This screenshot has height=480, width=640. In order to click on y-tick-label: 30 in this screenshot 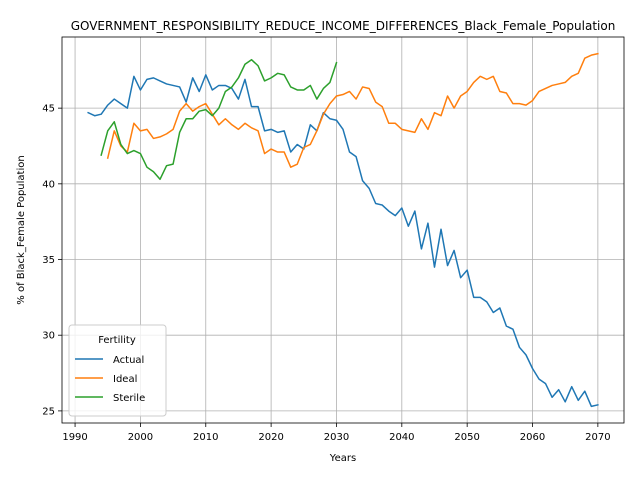, I will do `click(48, 336)`.